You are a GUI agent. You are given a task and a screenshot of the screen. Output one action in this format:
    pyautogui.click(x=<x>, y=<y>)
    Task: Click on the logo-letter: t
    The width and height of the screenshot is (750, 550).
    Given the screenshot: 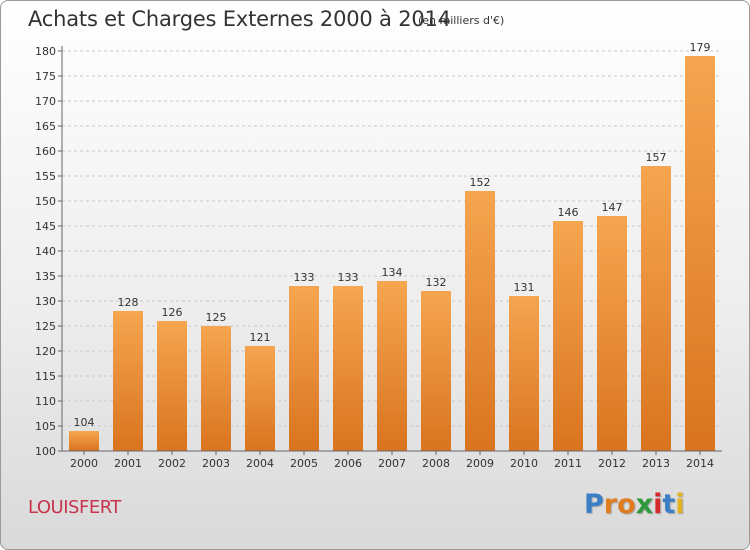 What is the action you would take?
    pyautogui.click(x=669, y=504)
    